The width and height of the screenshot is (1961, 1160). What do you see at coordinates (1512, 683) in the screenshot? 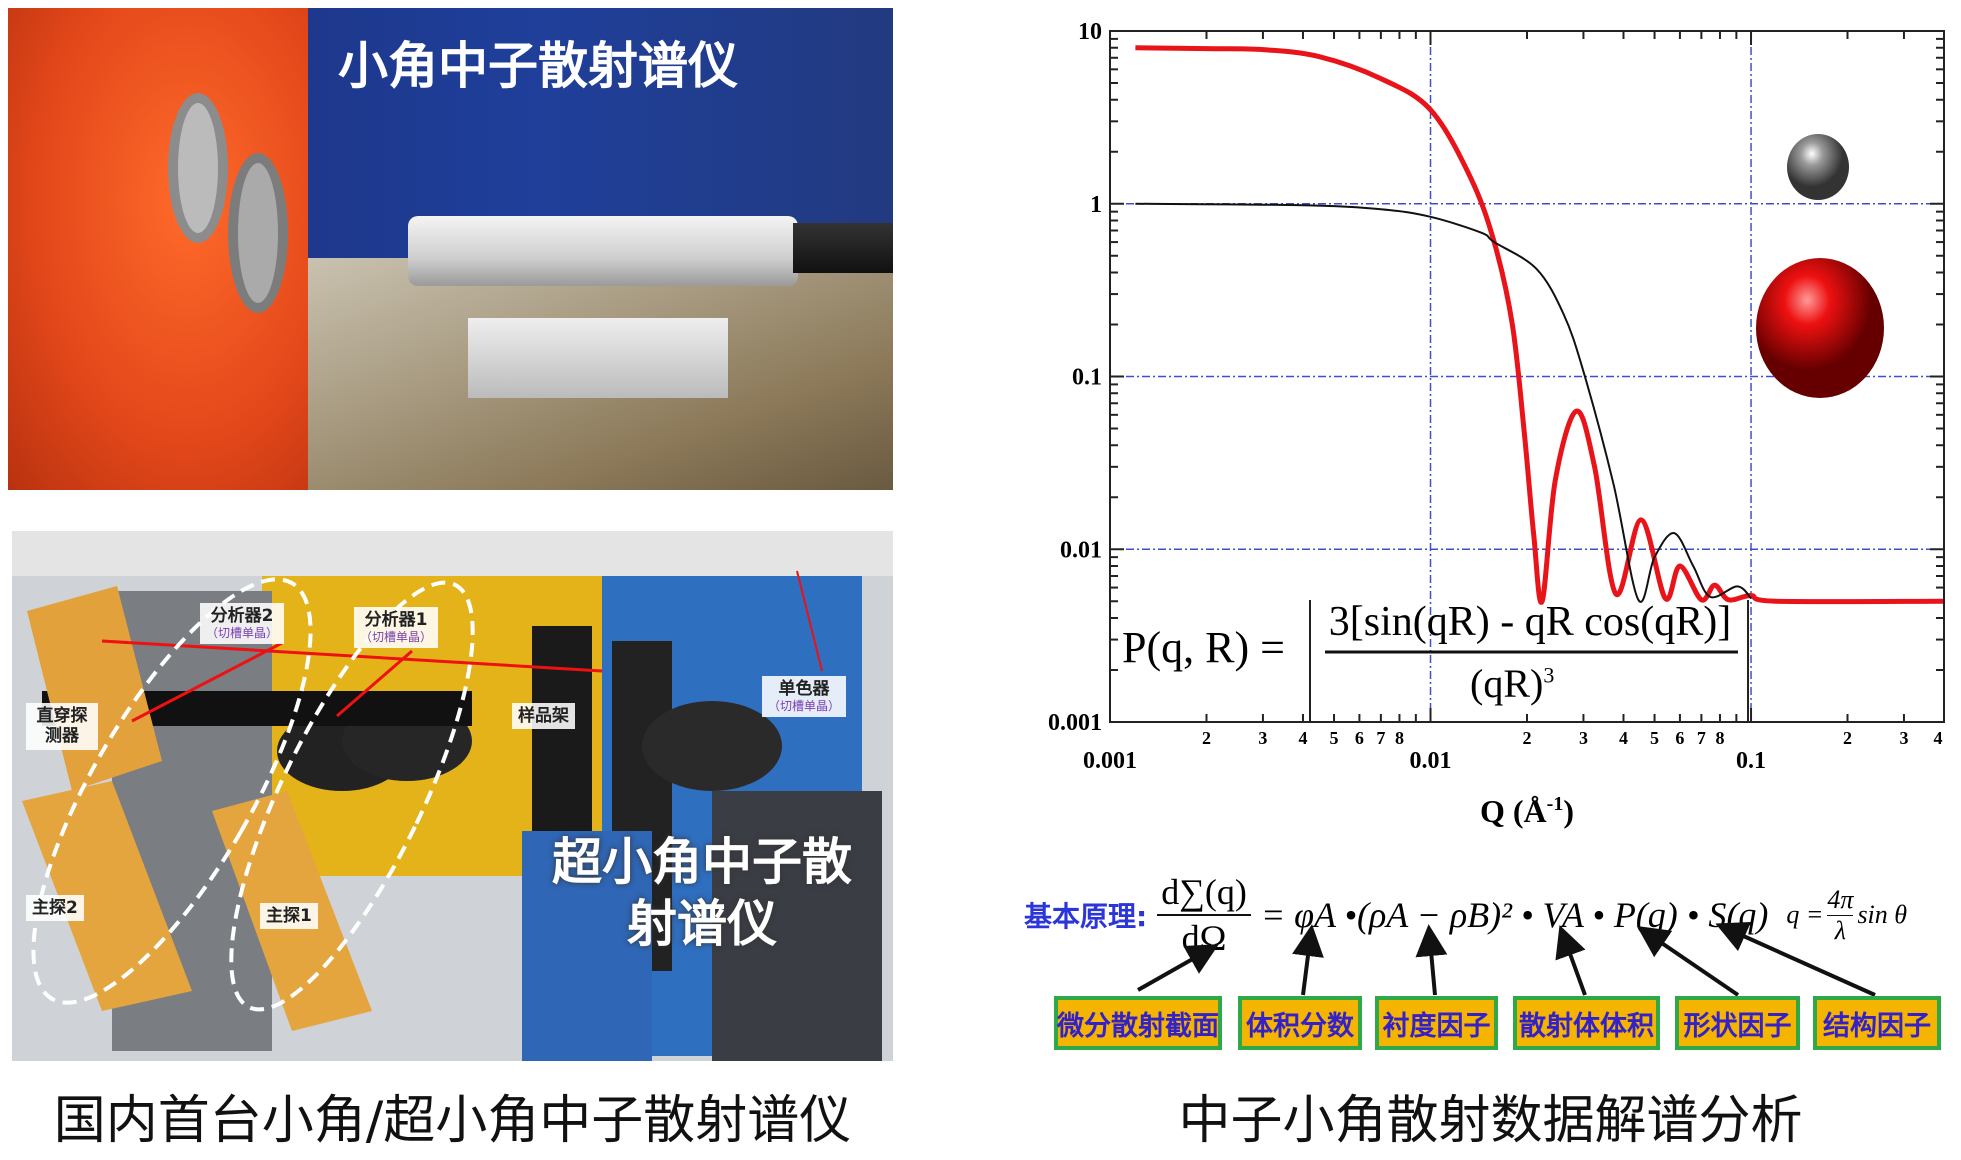
I see `form-factor-denominator: (qR)3` at bounding box center [1512, 683].